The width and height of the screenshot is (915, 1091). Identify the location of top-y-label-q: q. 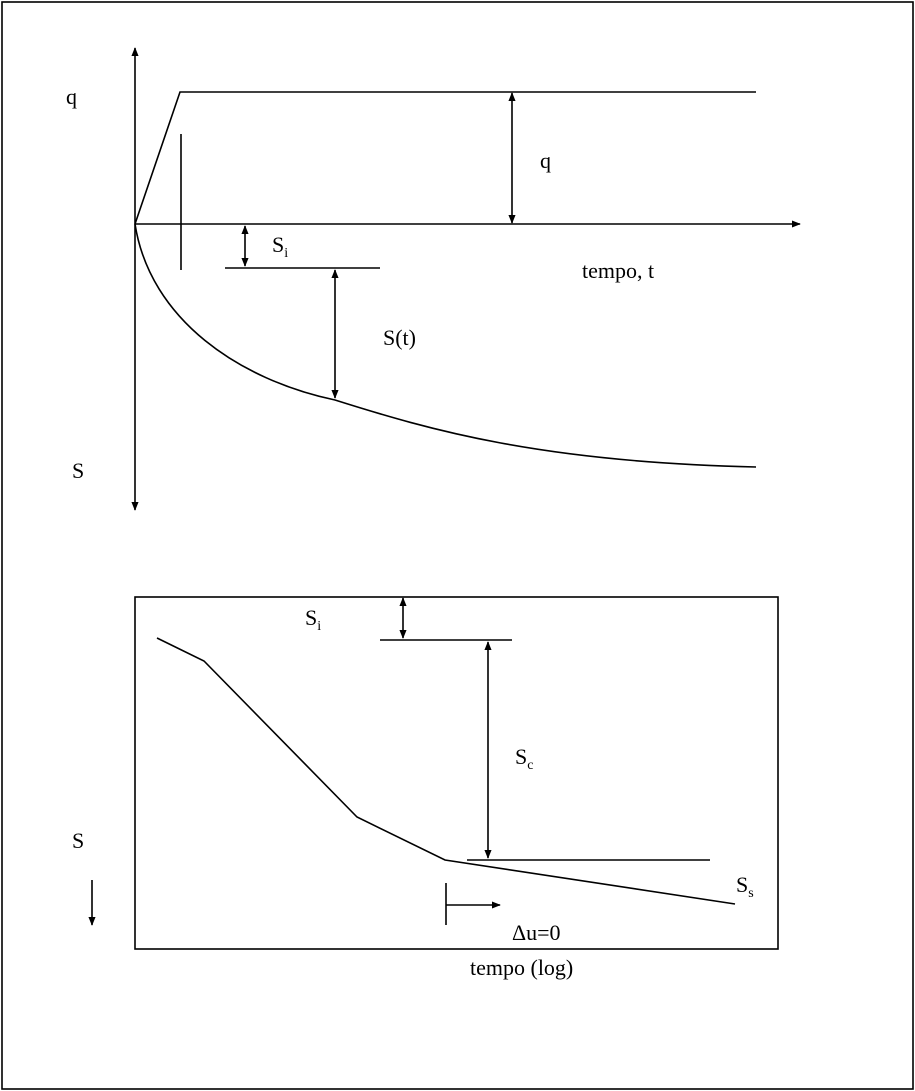
(71, 96).